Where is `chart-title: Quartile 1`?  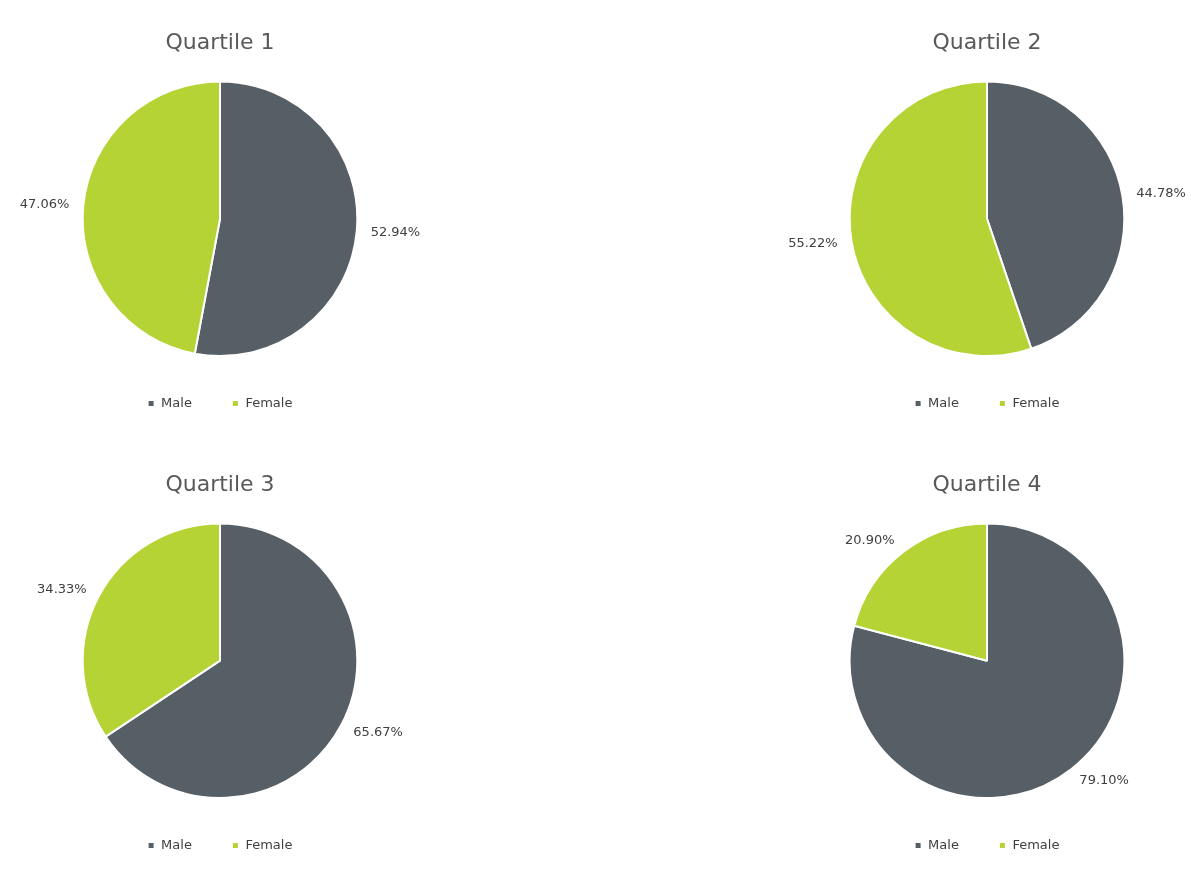
chart-title: Quartile 1 is located at coordinates (220, 41).